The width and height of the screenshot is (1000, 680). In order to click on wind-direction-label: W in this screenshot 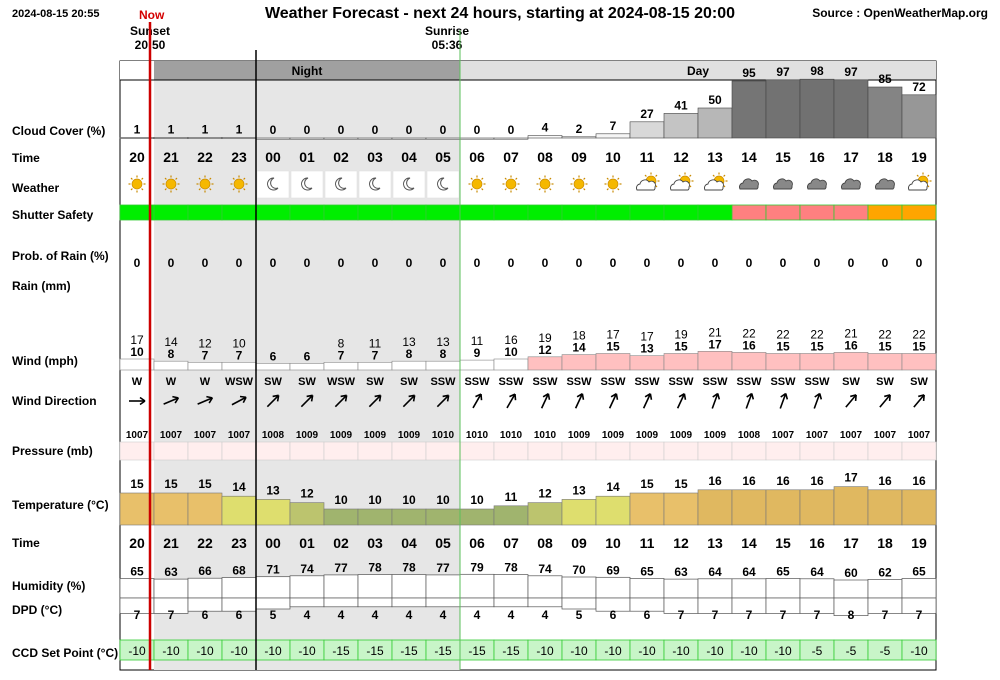, I will do `click(205, 382)`.